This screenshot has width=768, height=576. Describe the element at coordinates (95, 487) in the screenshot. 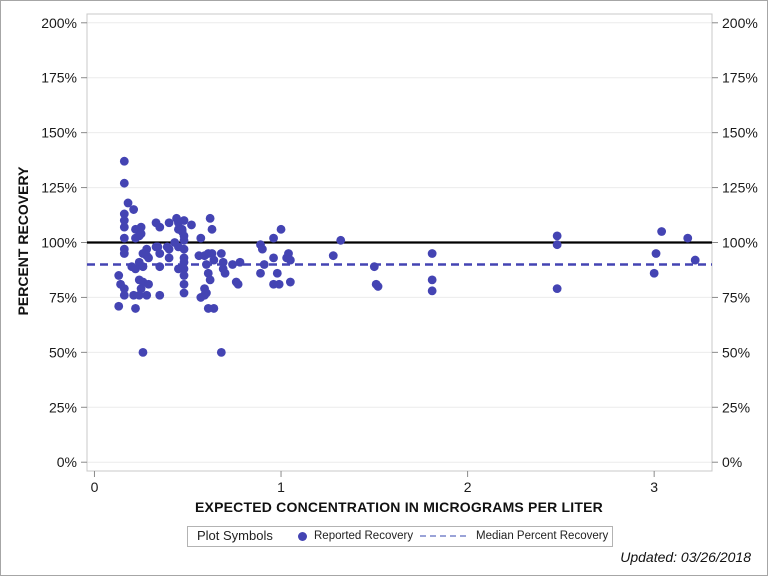

I see `x-tick-label-0: 0` at that location.